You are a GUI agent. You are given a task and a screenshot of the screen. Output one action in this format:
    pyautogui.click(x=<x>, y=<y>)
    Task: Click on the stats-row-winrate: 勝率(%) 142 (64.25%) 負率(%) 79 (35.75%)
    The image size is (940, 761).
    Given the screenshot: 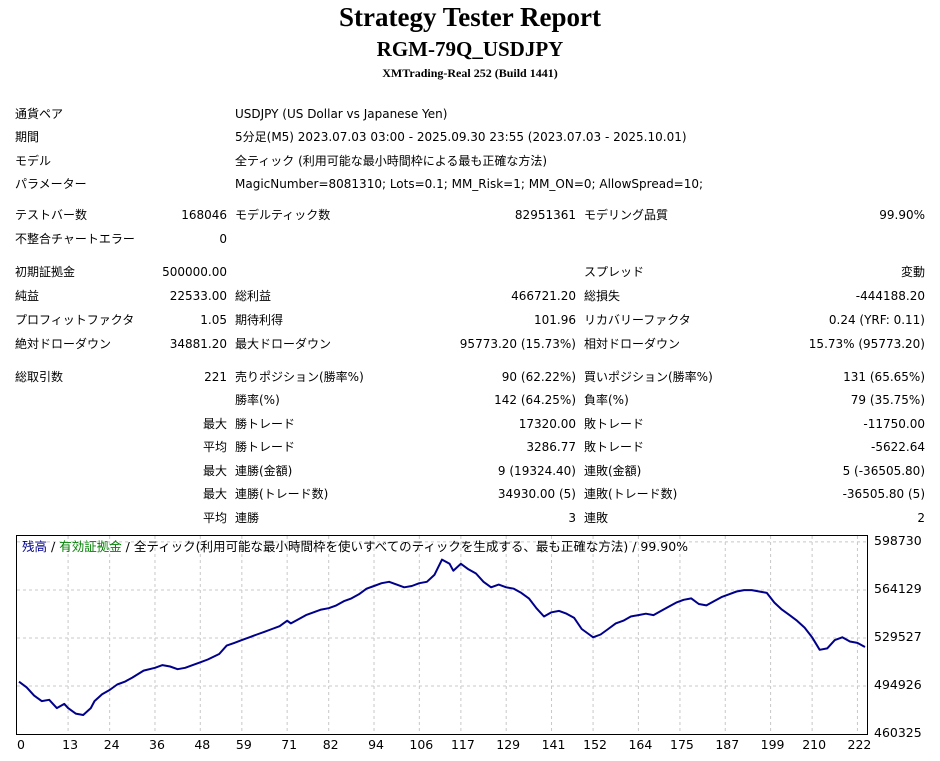 What is the action you would take?
    pyautogui.click(x=470, y=400)
    